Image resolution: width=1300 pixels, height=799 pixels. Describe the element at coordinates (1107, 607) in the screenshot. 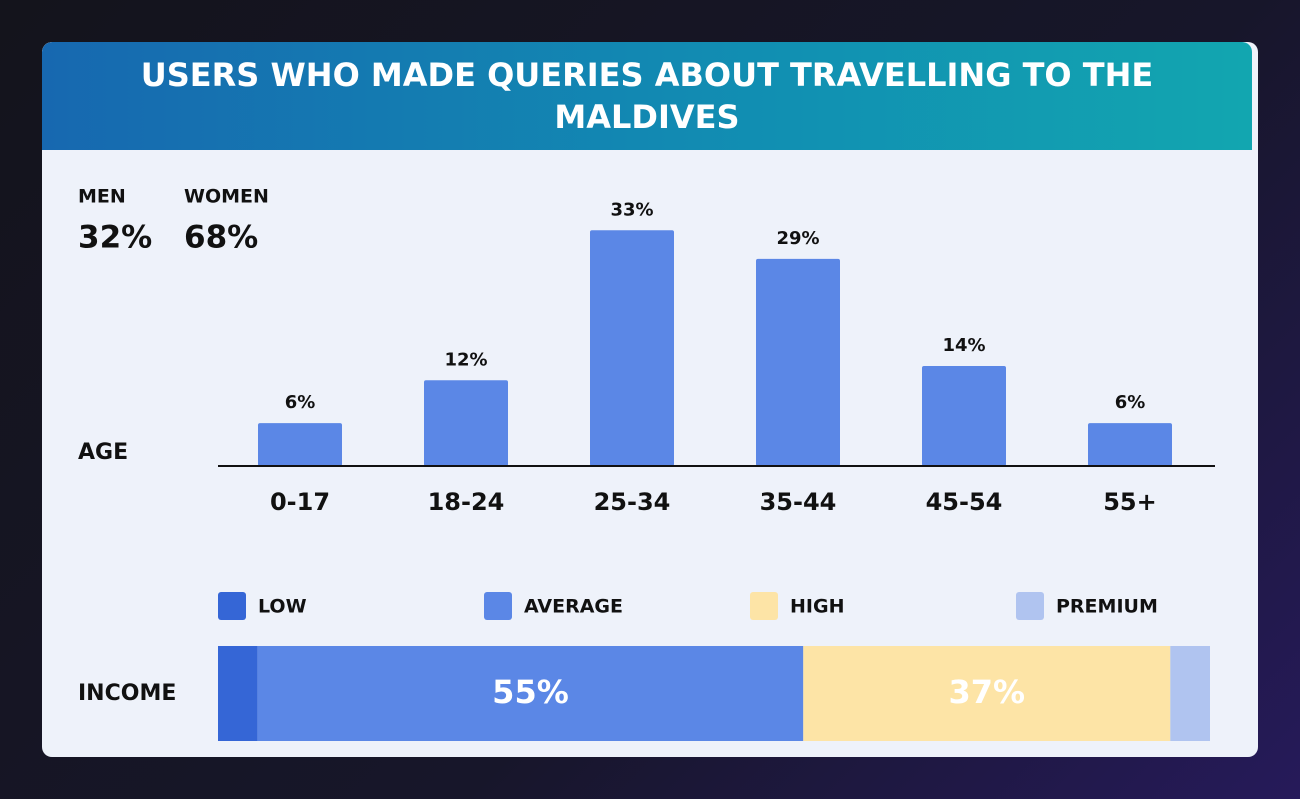

I see `legend-label: PREMIUM` at that location.